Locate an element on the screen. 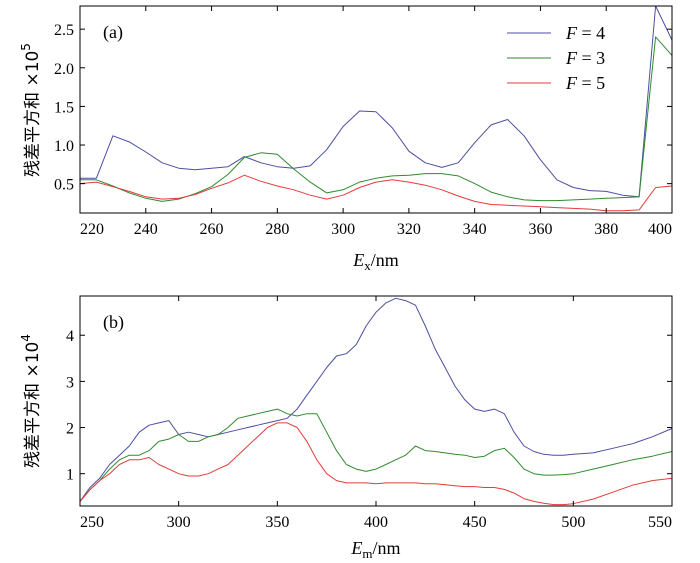 This screenshot has width=700, height=563. panel-a-y-tick-label: 2.5 is located at coordinates (64, 30).